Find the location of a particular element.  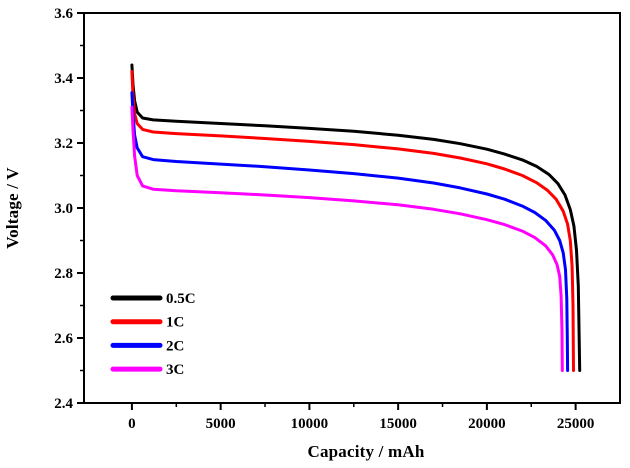

x-tick-label: 25000 is located at coordinates (576, 424).